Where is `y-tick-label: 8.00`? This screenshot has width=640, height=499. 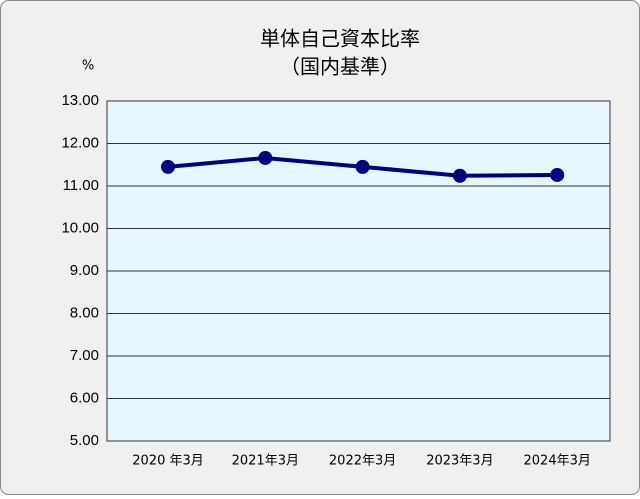 y-tick-label: 8.00 is located at coordinates (84, 312).